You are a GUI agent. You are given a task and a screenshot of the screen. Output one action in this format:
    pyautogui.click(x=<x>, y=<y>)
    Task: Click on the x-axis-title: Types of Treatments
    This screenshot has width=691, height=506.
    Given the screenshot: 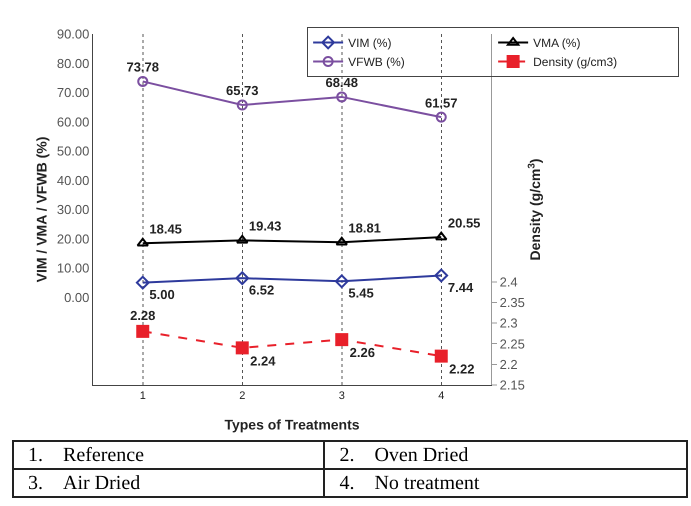 What is the action you would take?
    pyautogui.click(x=292, y=424)
    